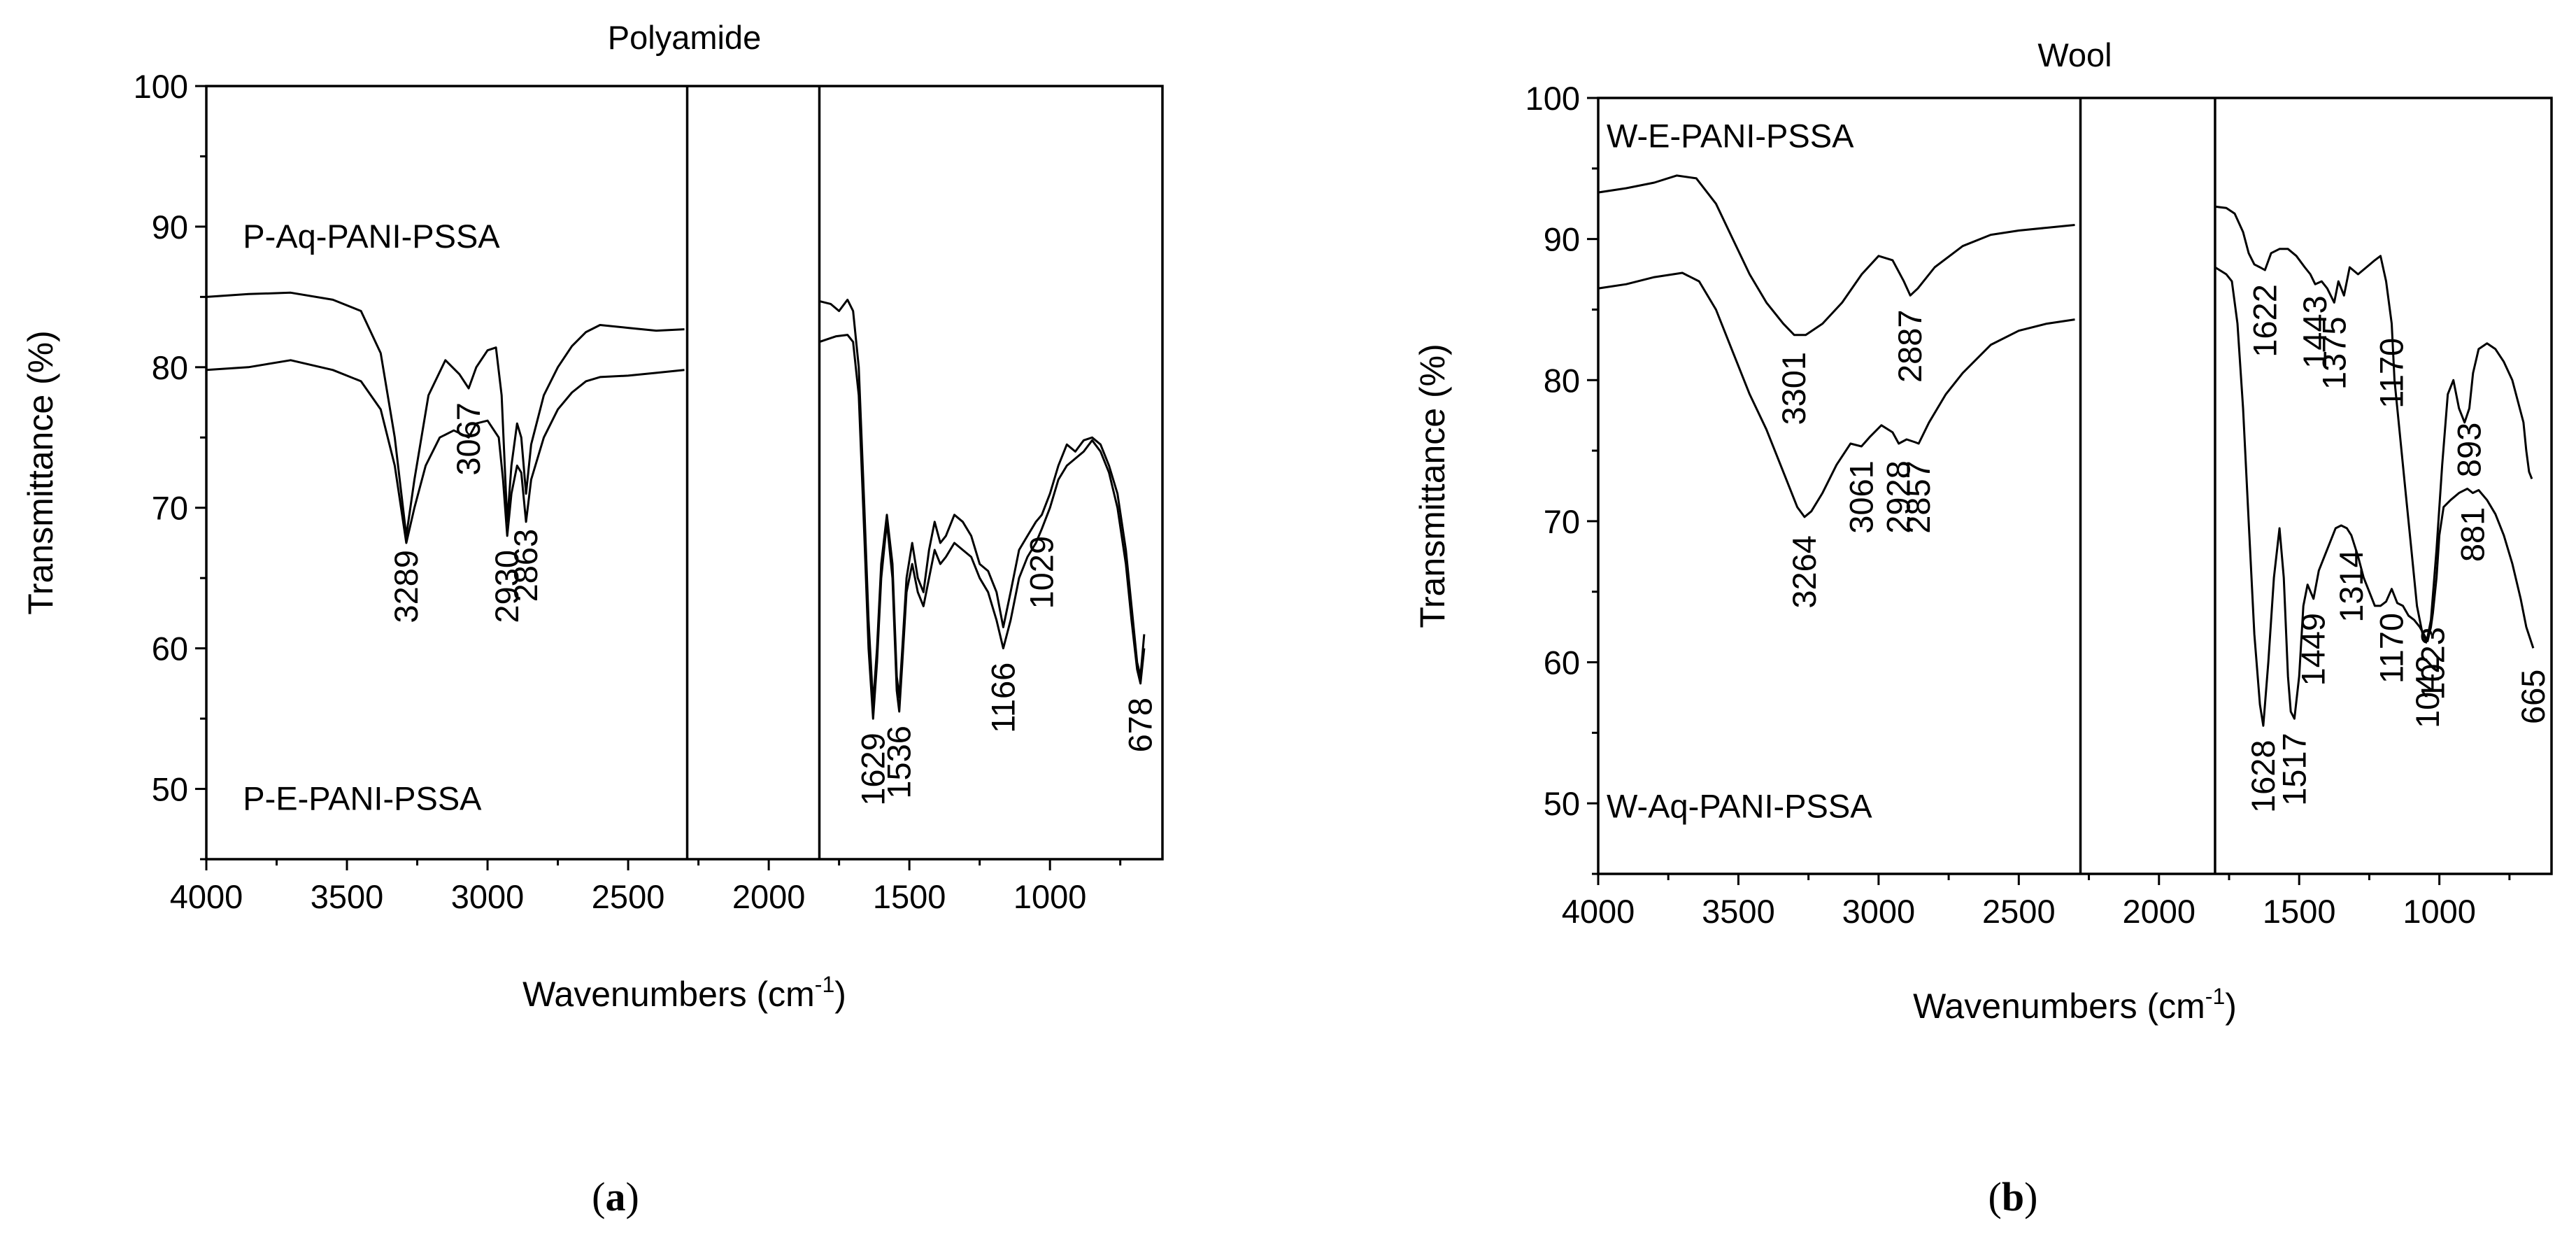 The image size is (2576, 1258). Describe the element at coordinates (899, 763) in the screenshot. I see `peak-annotation: 1536` at that location.